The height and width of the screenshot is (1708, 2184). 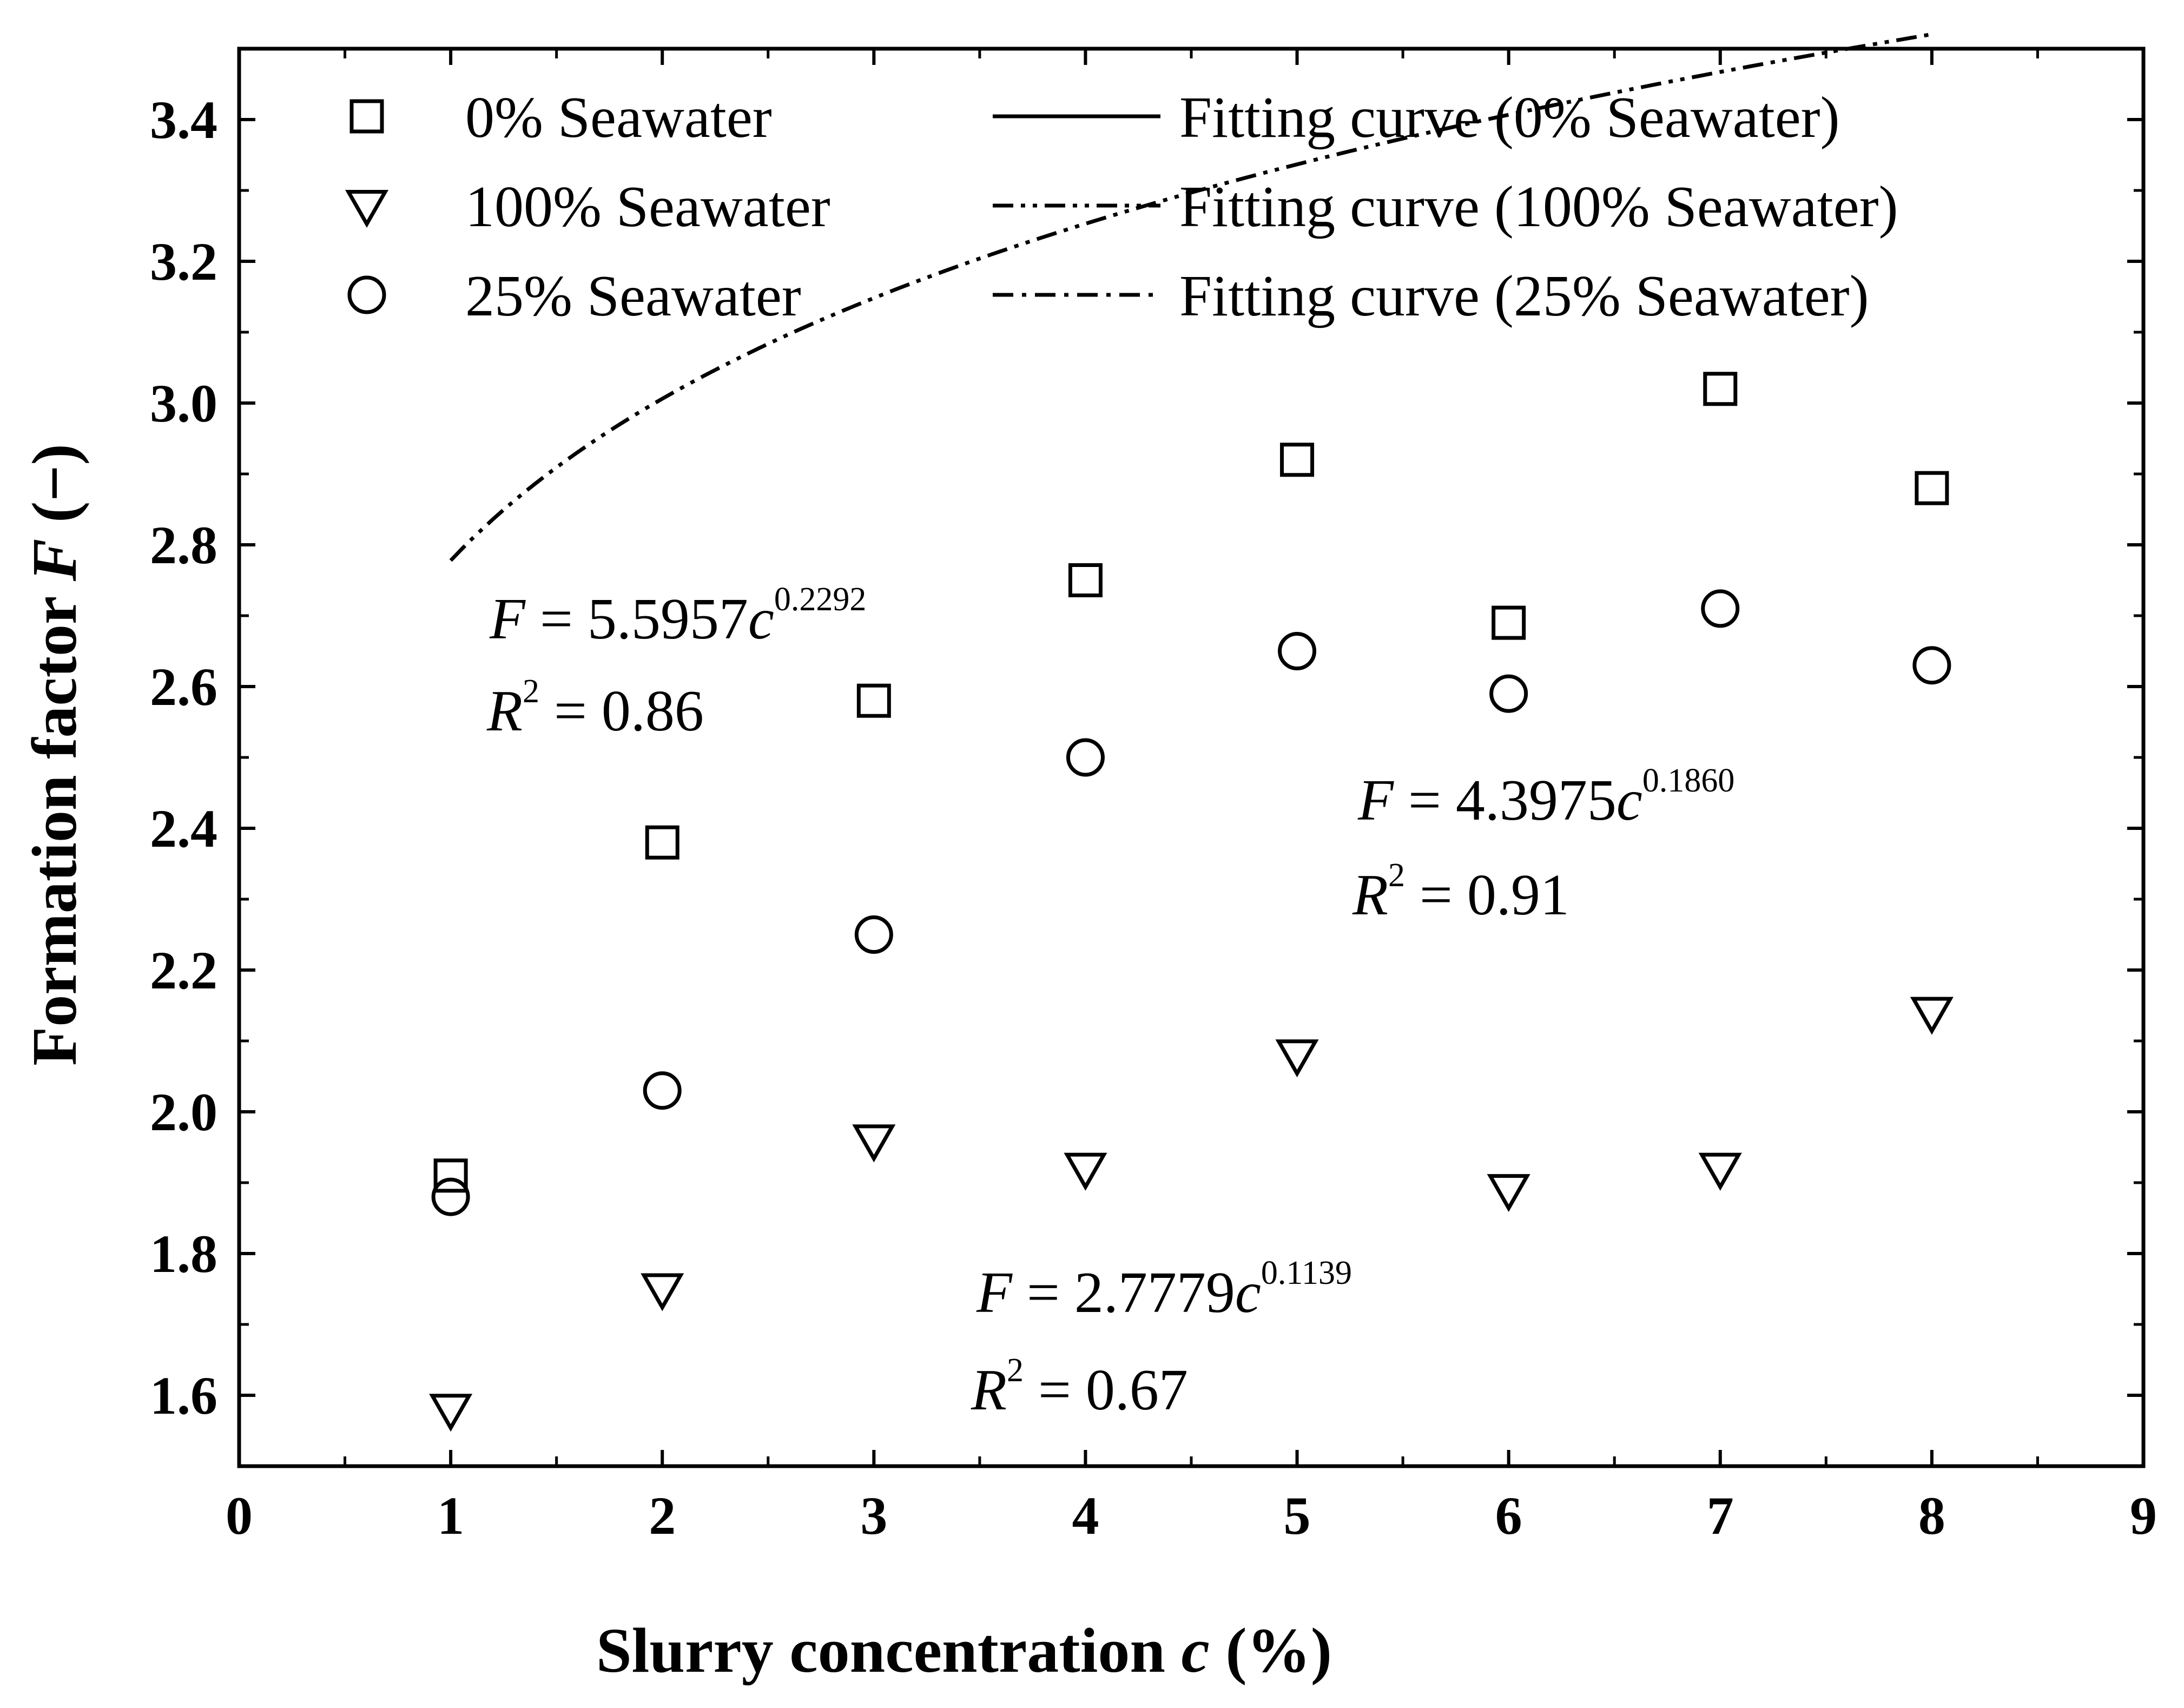 What do you see at coordinates (184, 1112) in the screenshot?
I see `y-tick-label: 2.0` at bounding box center [184, 1112].